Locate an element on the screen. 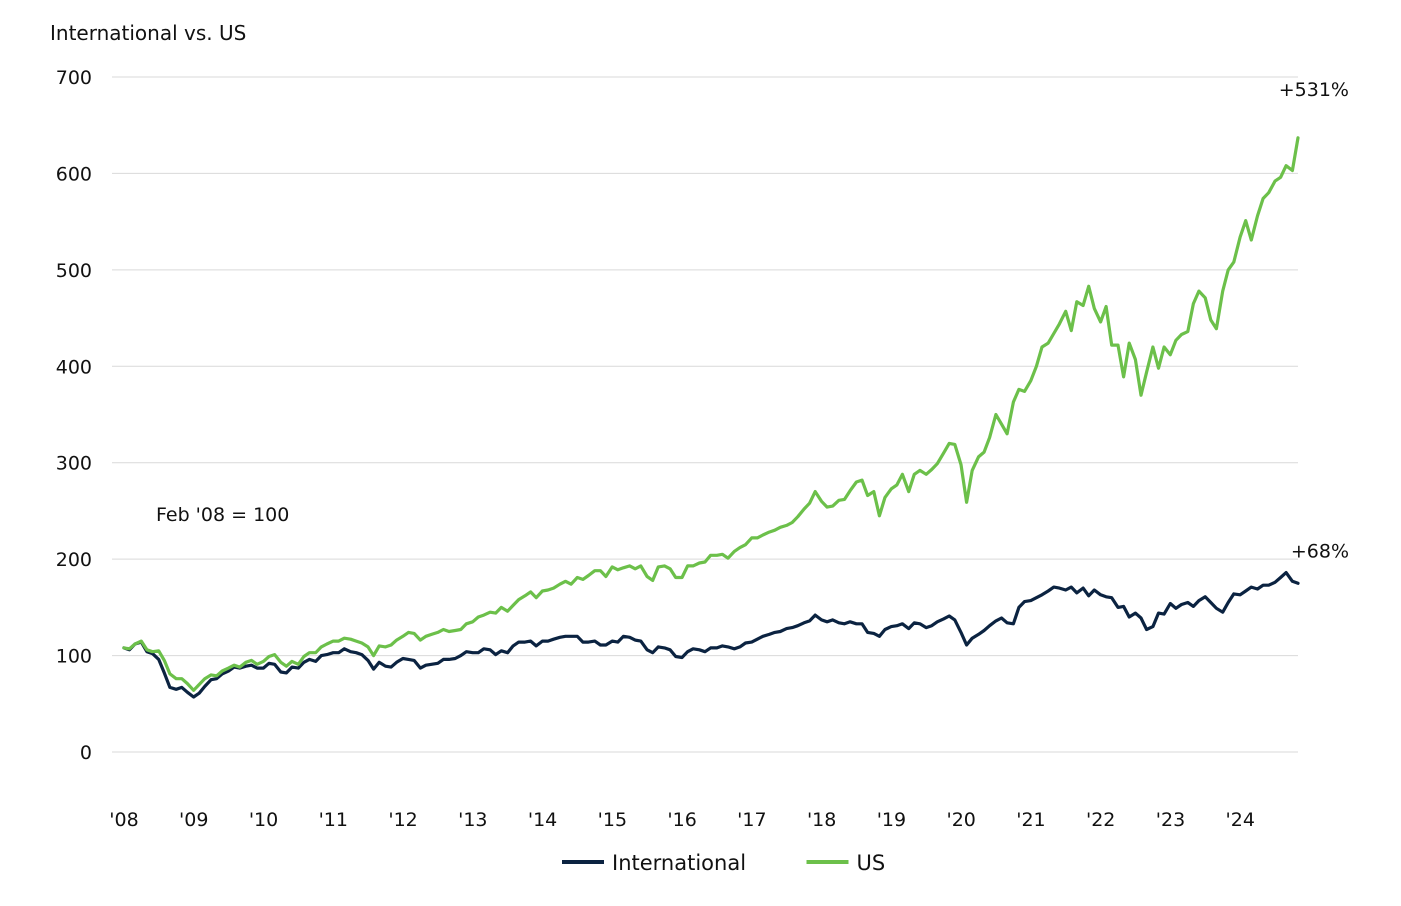 The height and width of the screenshot is (906, 1401). x-tick-label: '21 is located at coordinates (1030, 820).